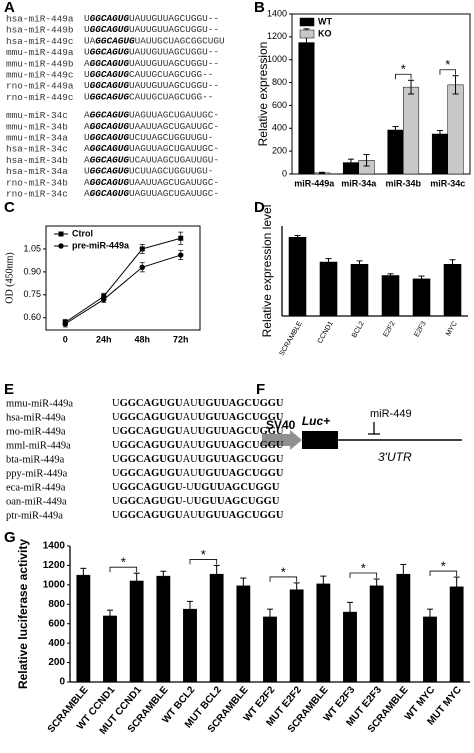 The height and width of the screenshot is (753, 474). I want to click on legend-label: Ctrol, so click(82, 233).